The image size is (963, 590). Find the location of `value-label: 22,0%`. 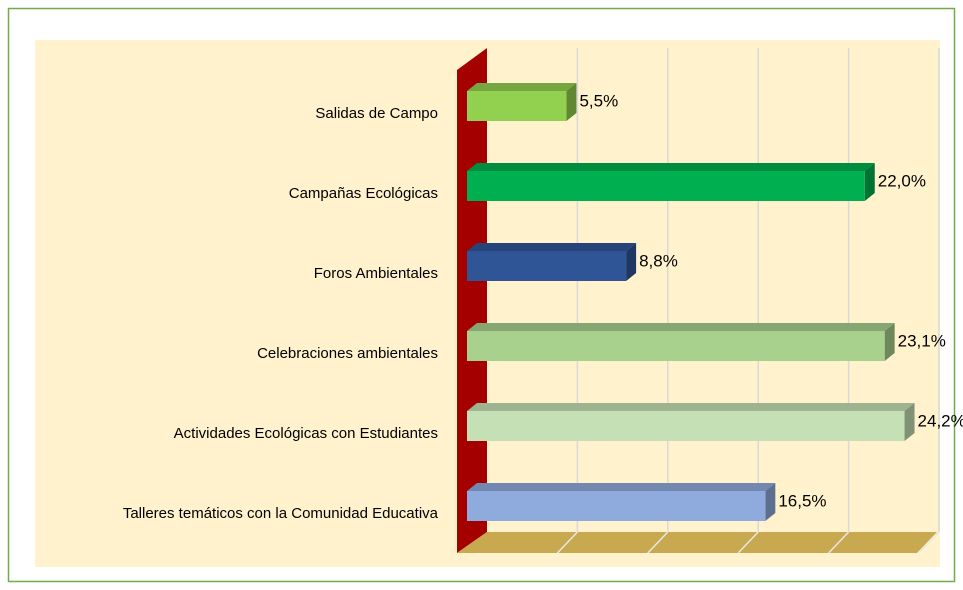

value-label: 22,0% is located at coordinates (902, 180).